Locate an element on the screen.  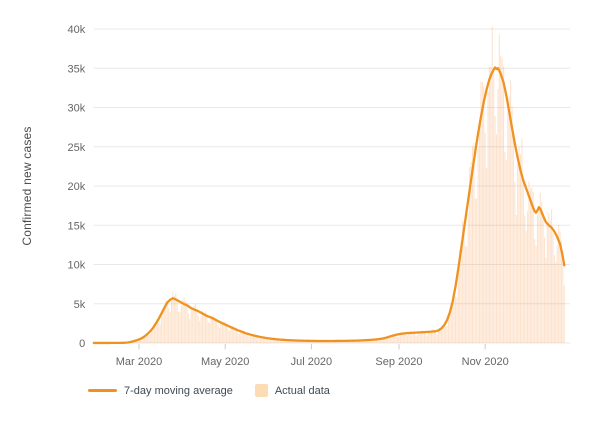
legend-item-moving-average: 7-day moving average is located at coordinates (160, 391).